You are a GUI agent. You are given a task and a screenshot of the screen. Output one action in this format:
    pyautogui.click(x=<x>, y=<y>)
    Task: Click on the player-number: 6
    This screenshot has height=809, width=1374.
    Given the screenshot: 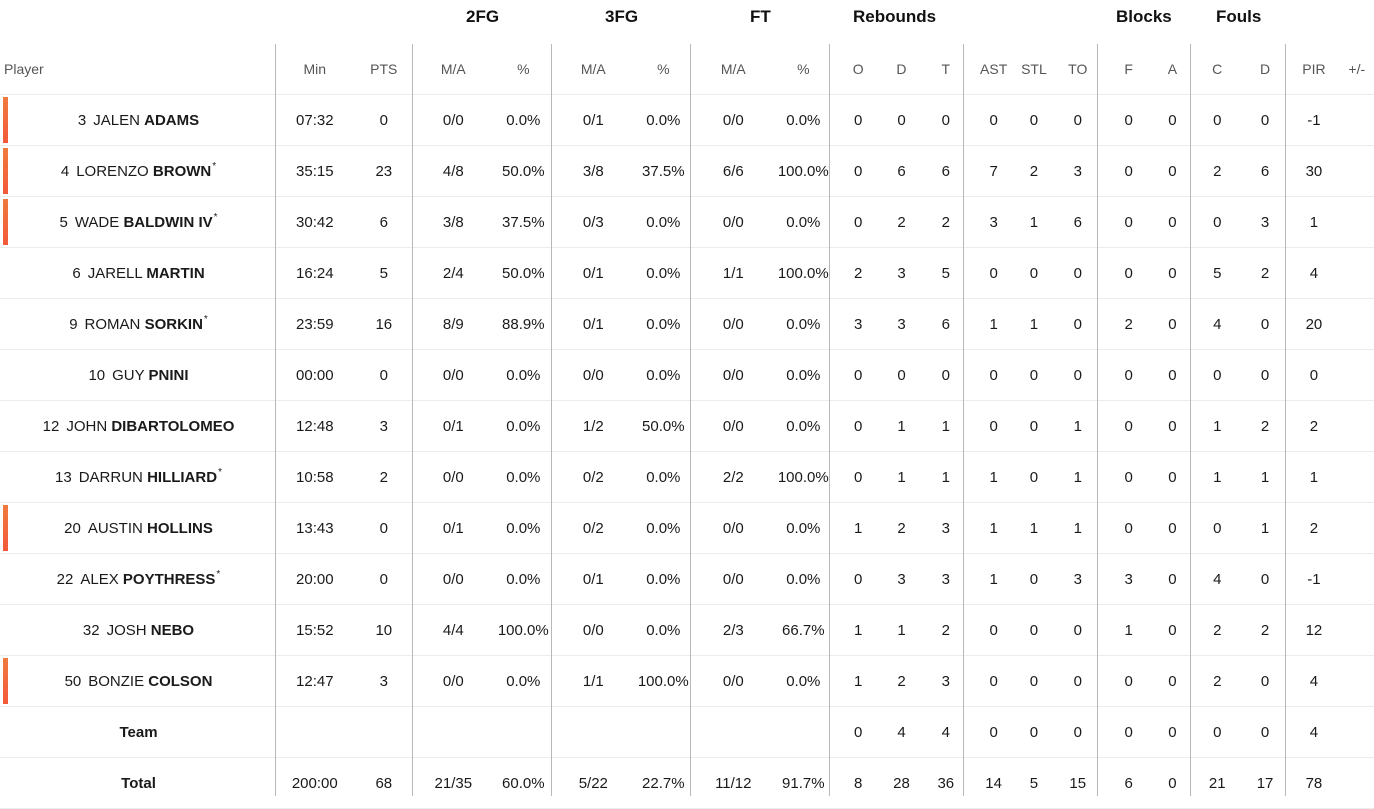 What is the action you would take?
    pyautogui.click(x=76, y=273)
    